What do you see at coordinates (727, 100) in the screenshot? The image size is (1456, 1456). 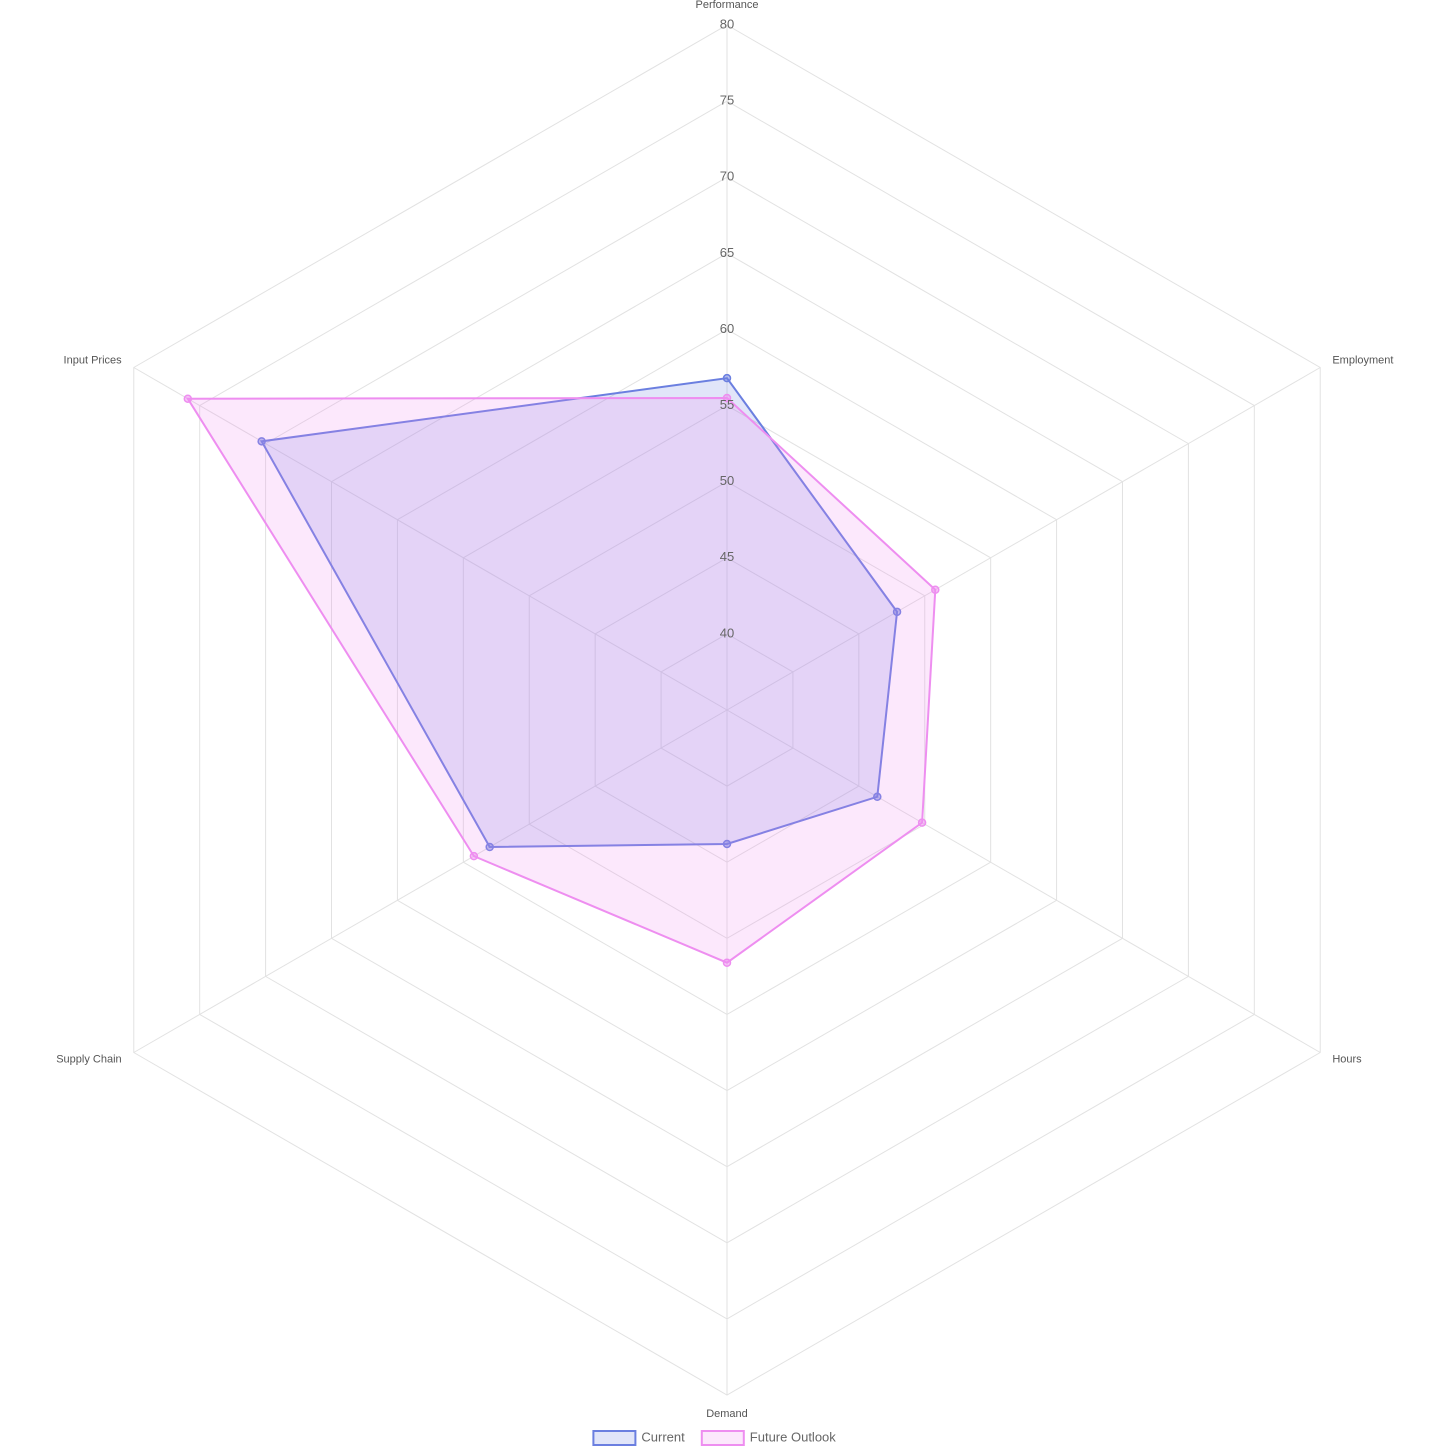 I see `y-tick-label: 75` at bounding box center [727, 100].